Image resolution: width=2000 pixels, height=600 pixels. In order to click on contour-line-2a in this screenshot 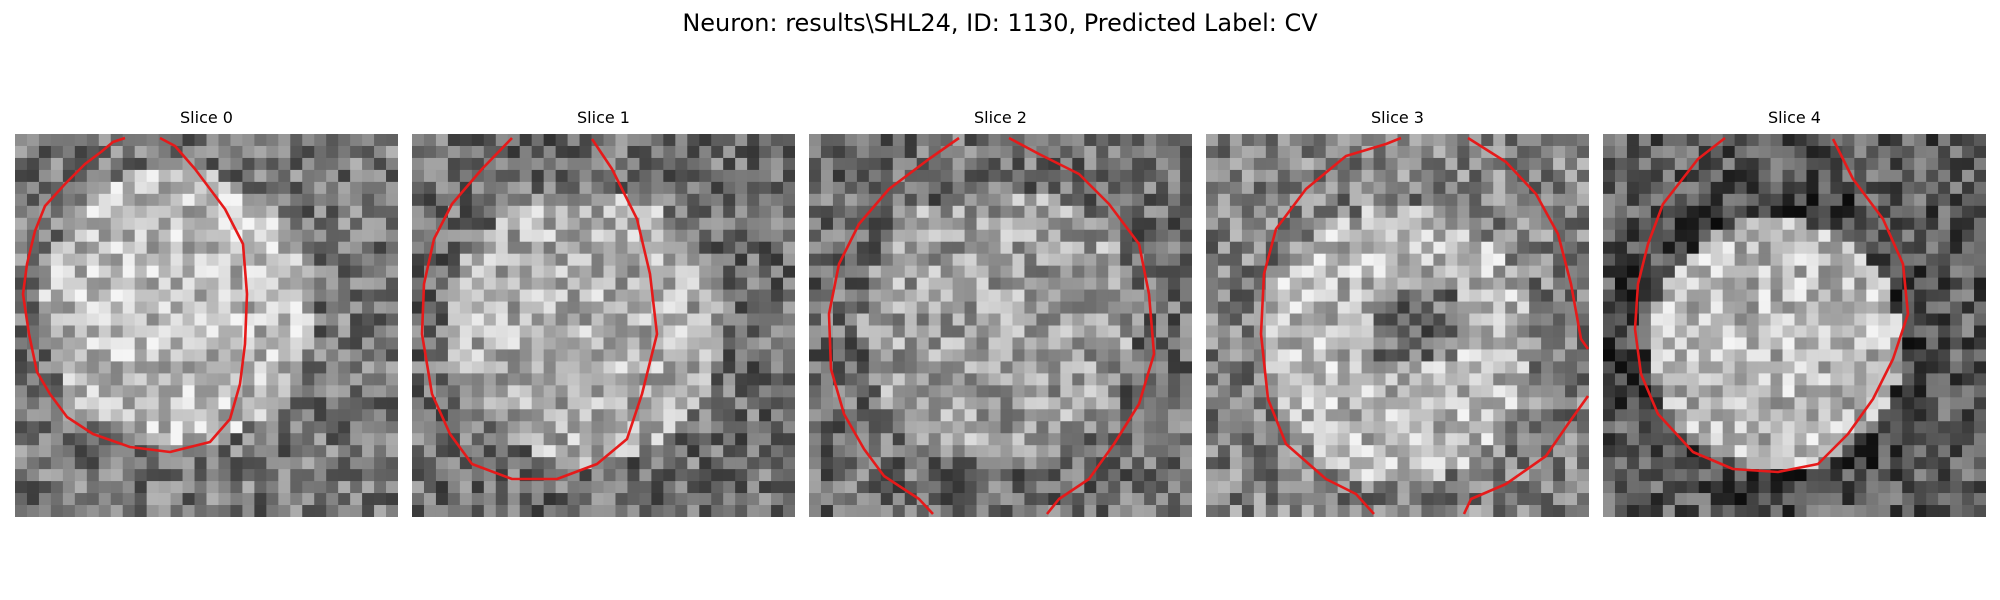, I will do `click(893, 325)`.